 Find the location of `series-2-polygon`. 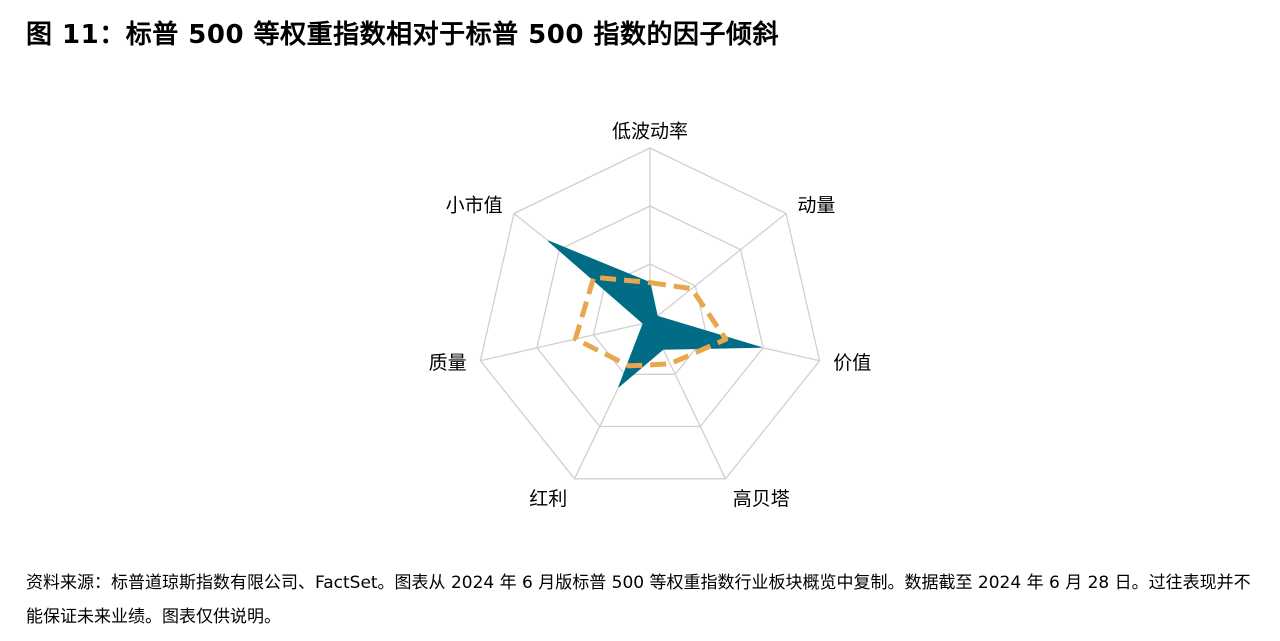

series-2-polygon is located at coordinates (650, 321).